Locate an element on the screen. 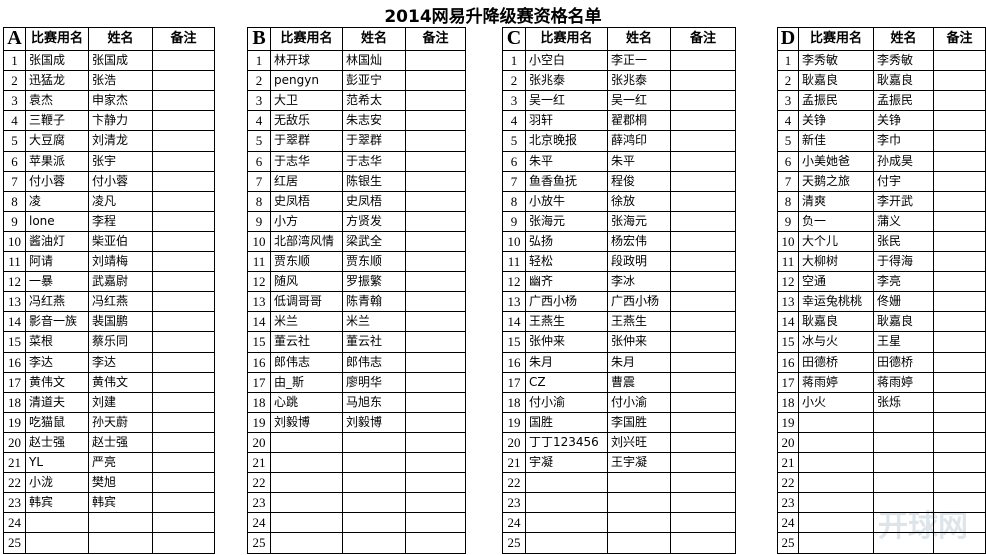 The height and width of the screenshot is (555, 986). real-name: 郎伟志 is located at coordinates (374, 362).